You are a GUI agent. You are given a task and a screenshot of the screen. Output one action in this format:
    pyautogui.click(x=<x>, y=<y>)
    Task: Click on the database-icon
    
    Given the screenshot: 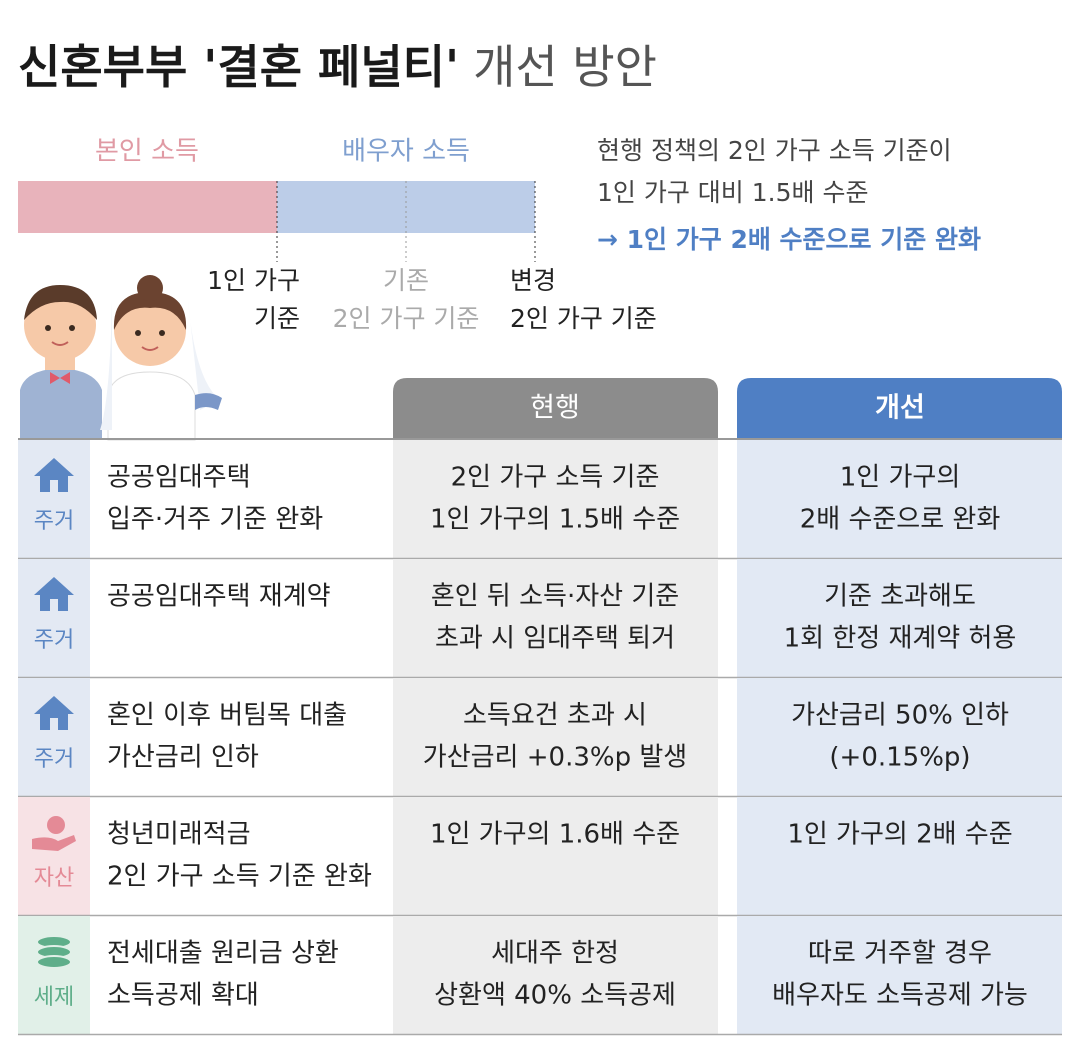 What is the action you would take?
    pyautogui.click(x=54, y=962)
    